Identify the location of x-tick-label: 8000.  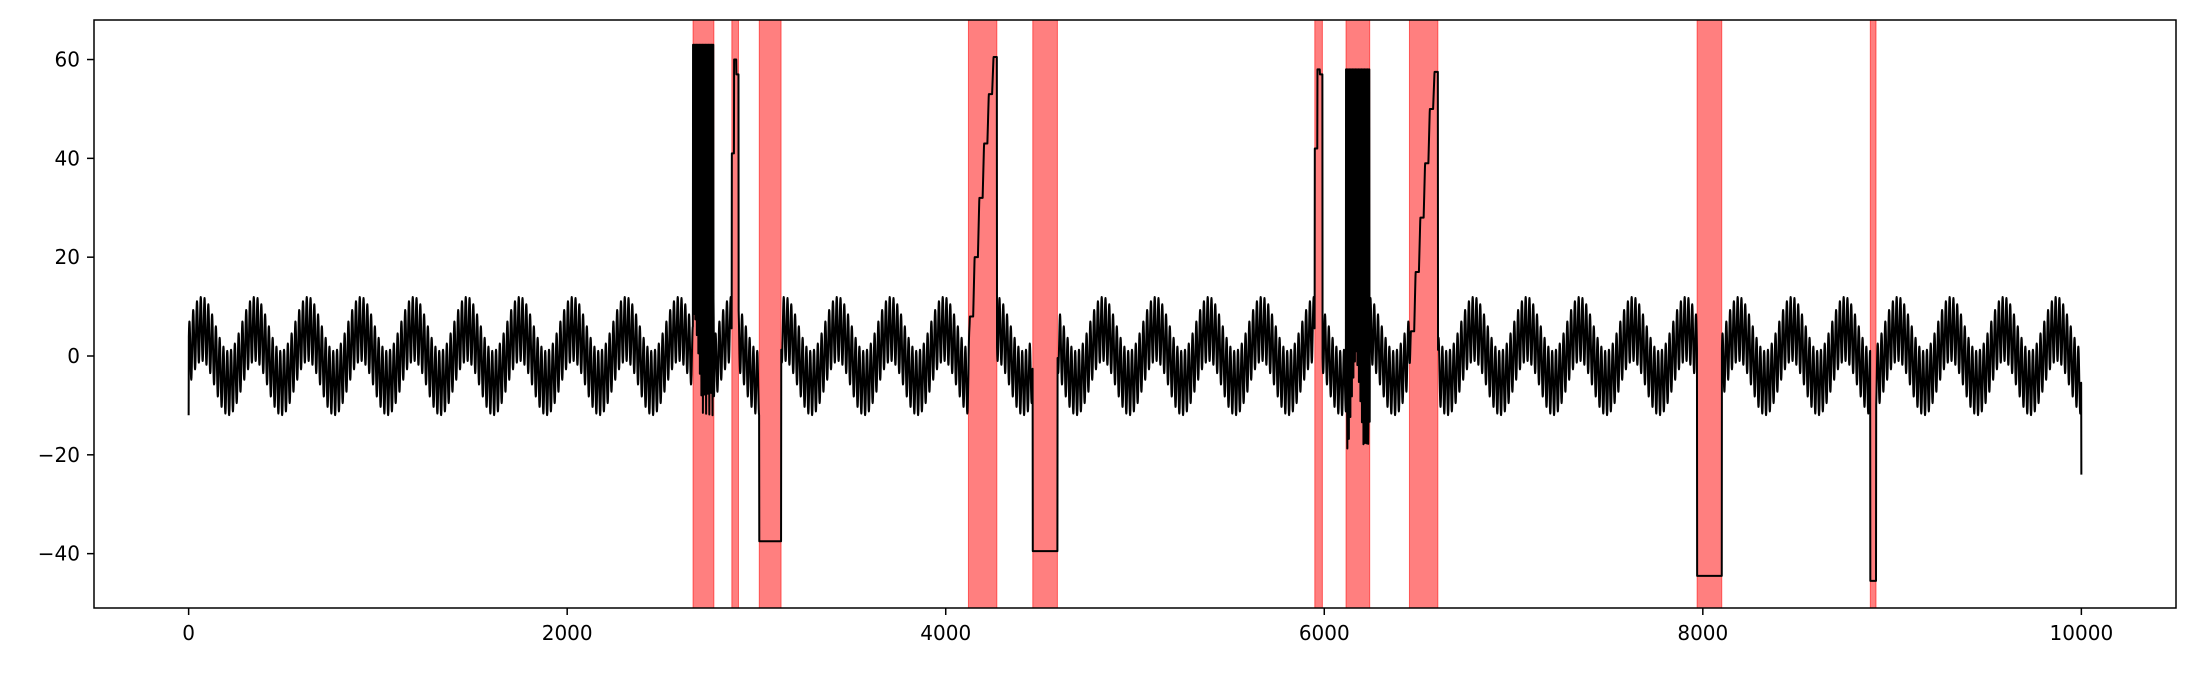
(1702, 633).